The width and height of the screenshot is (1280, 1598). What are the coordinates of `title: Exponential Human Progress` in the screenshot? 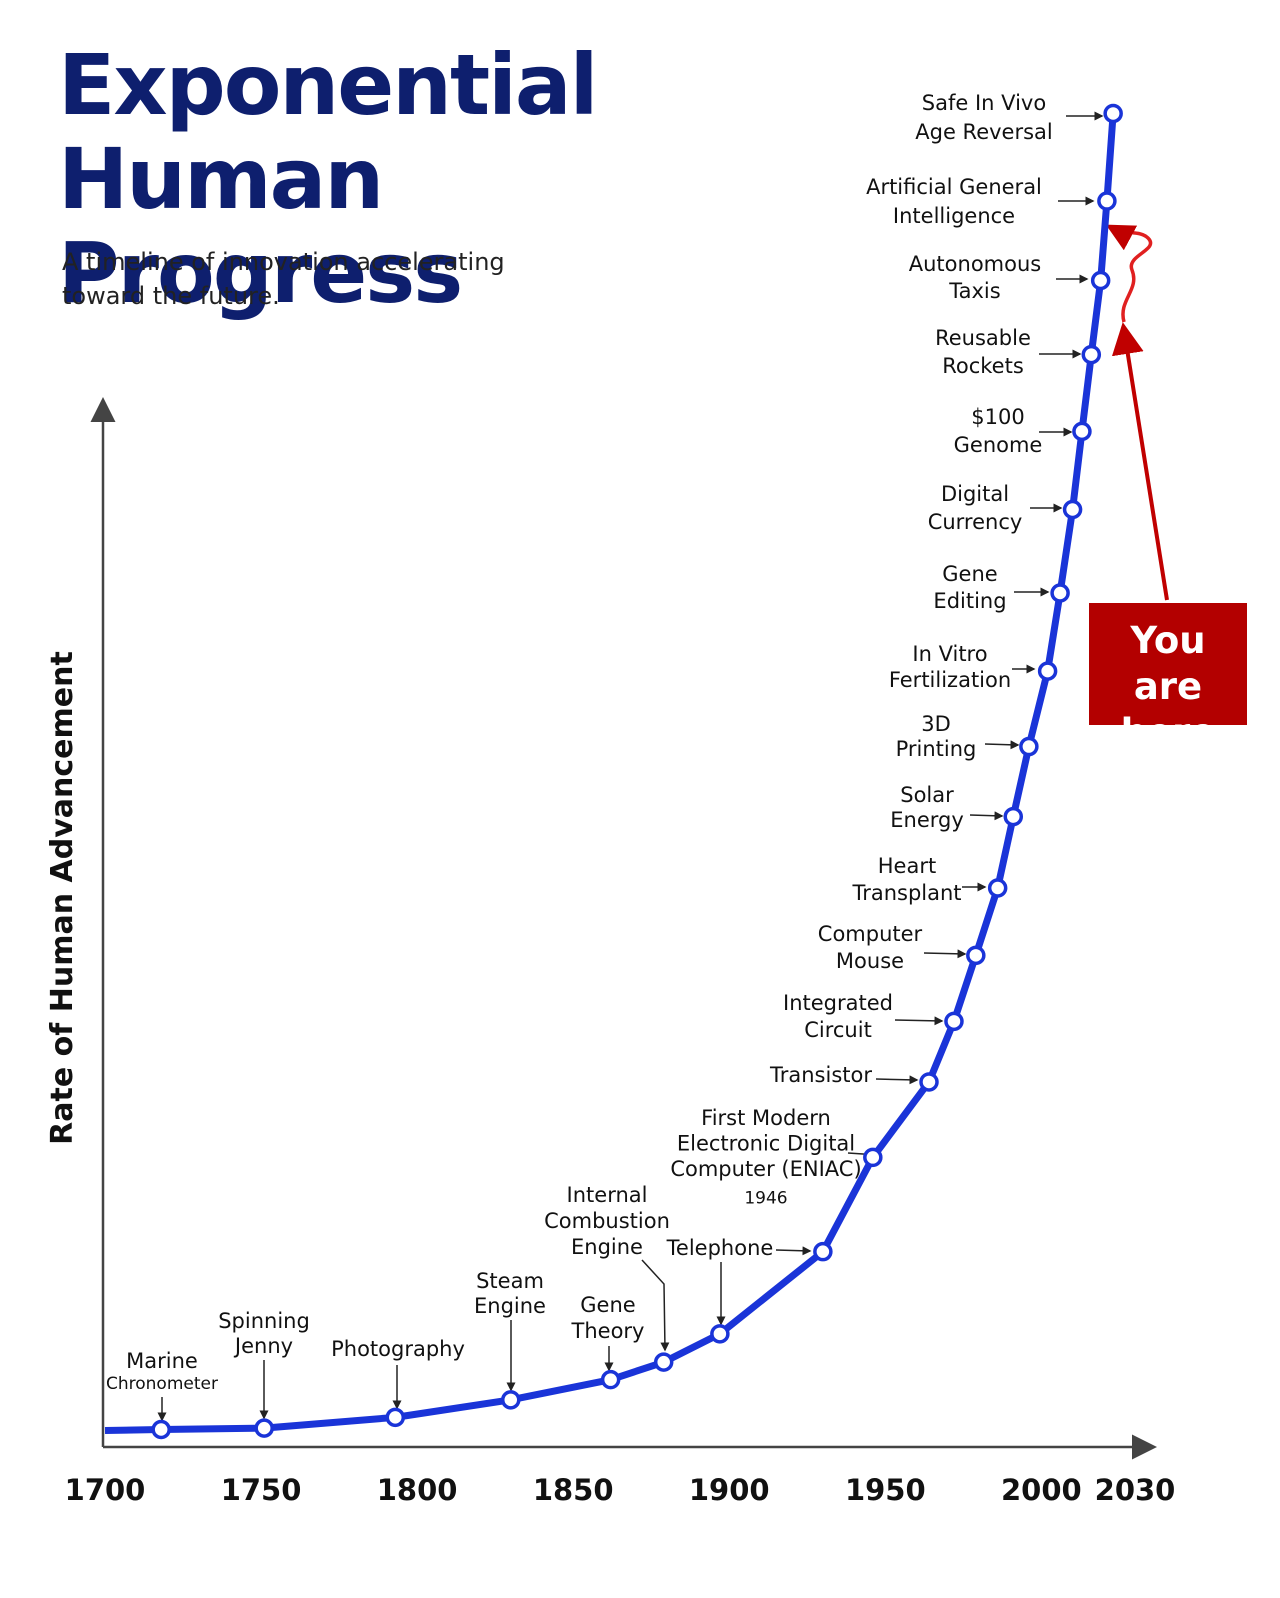 It's located at (328, 179).